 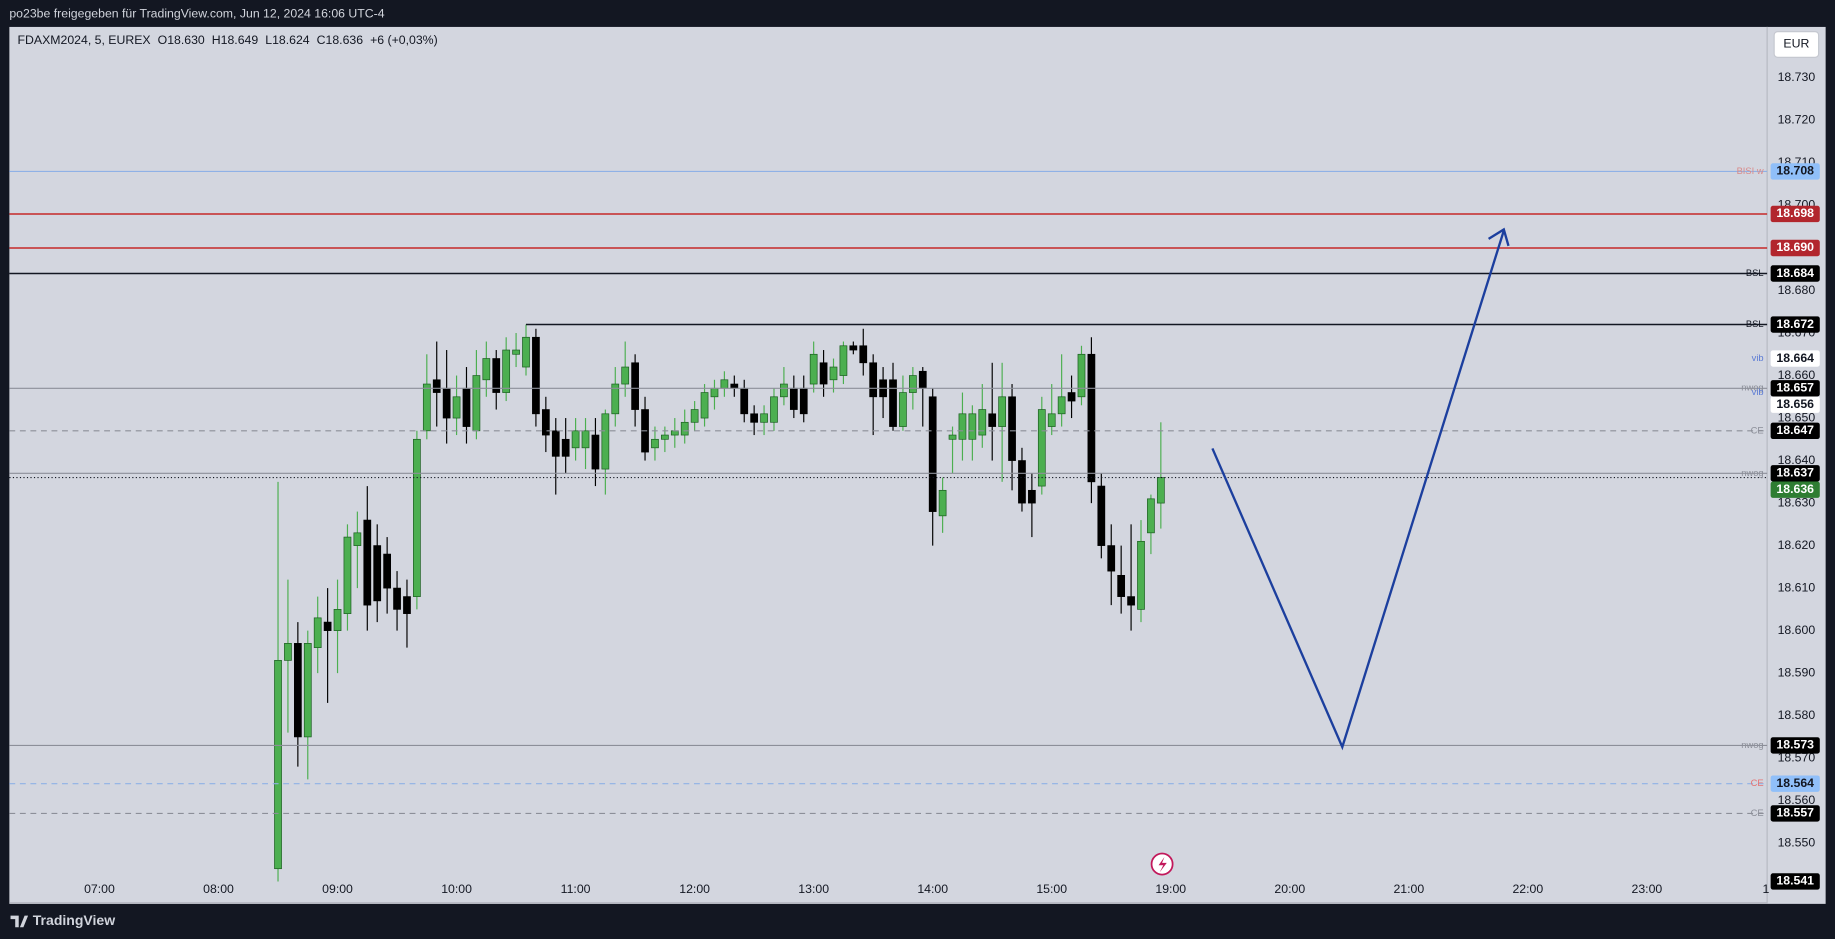 What do you see at coordinates (19, 921) in the screenshot?
I see `brand-logo` at bounding box center [19, 921].